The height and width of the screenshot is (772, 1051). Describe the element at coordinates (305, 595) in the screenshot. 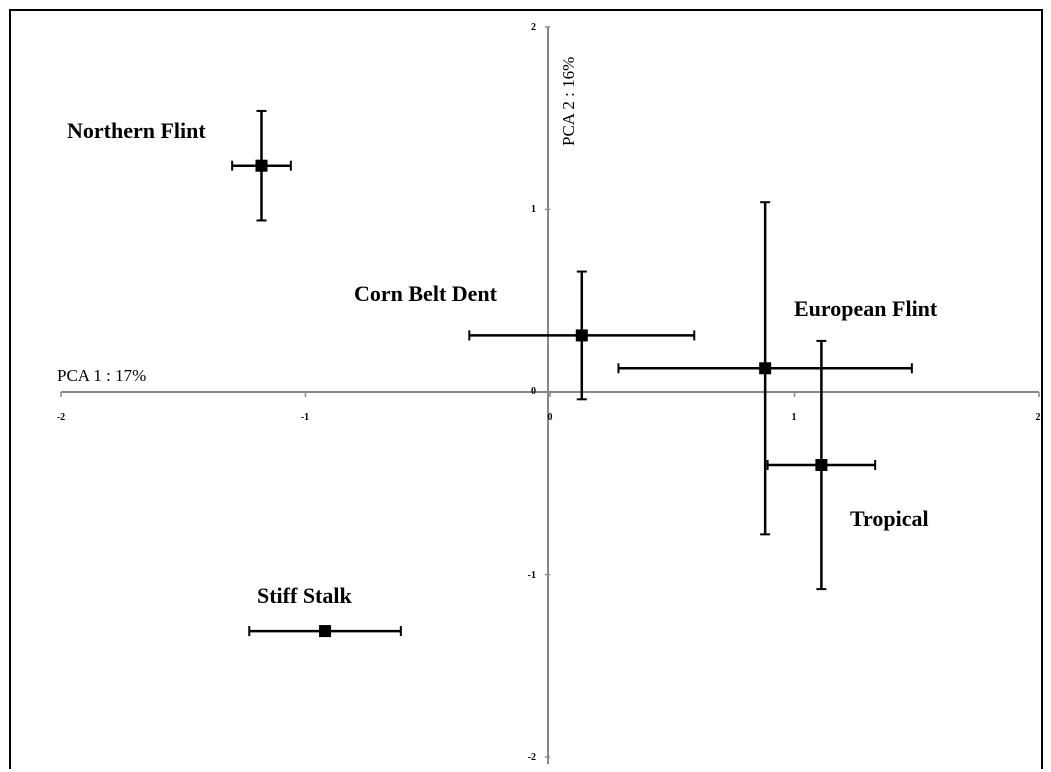

I see `label-stiff-stalk: Stiff Stalk` at that location.